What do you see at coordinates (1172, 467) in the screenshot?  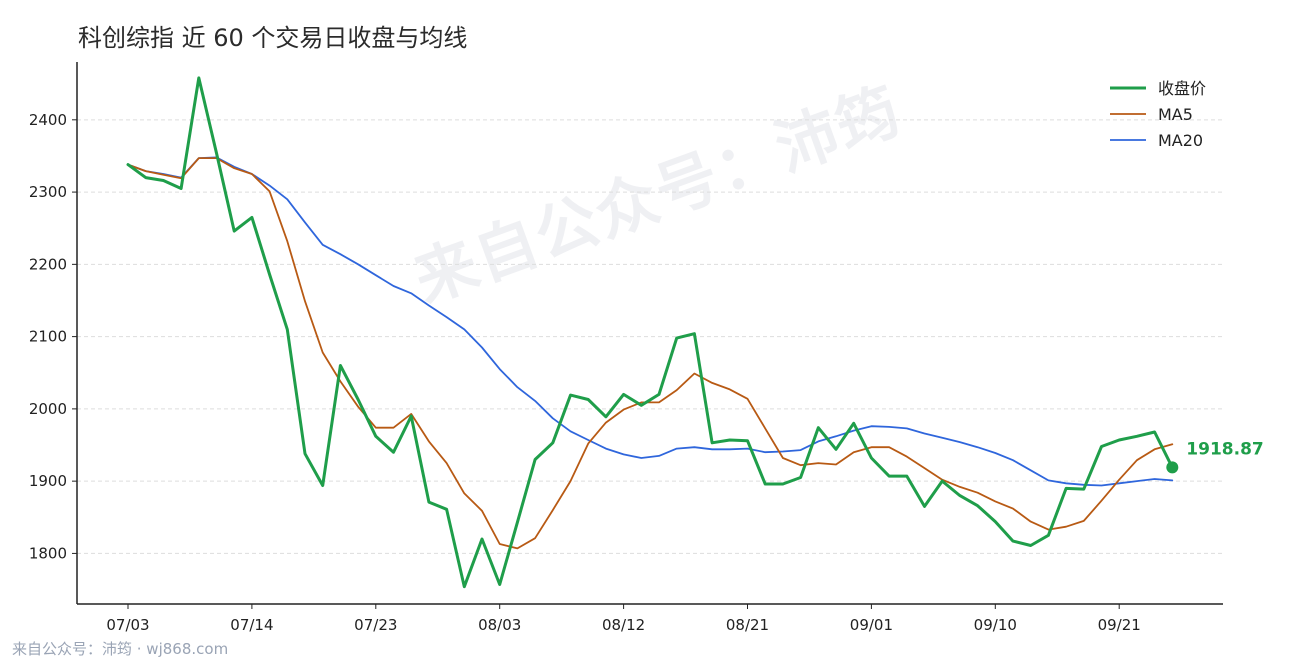 I see `last-point-marker` at bounding box center [1172, 467].